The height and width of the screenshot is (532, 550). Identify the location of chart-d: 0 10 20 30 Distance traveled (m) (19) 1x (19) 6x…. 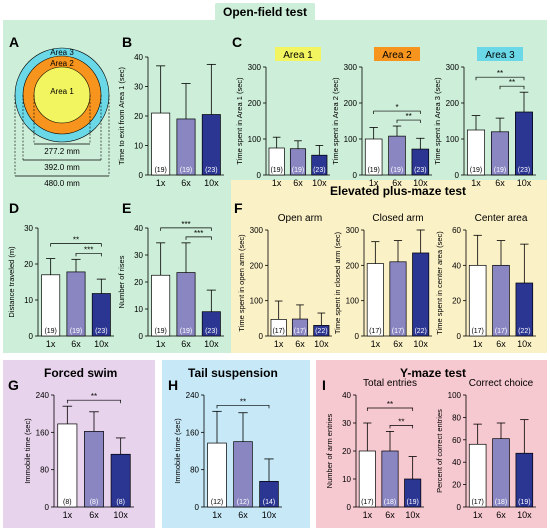
(60, 286).